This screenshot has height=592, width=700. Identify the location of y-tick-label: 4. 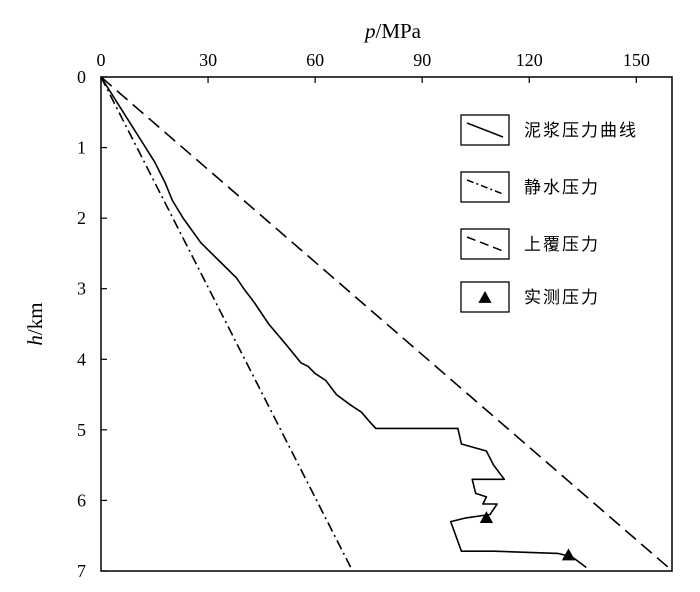
(81, 359).